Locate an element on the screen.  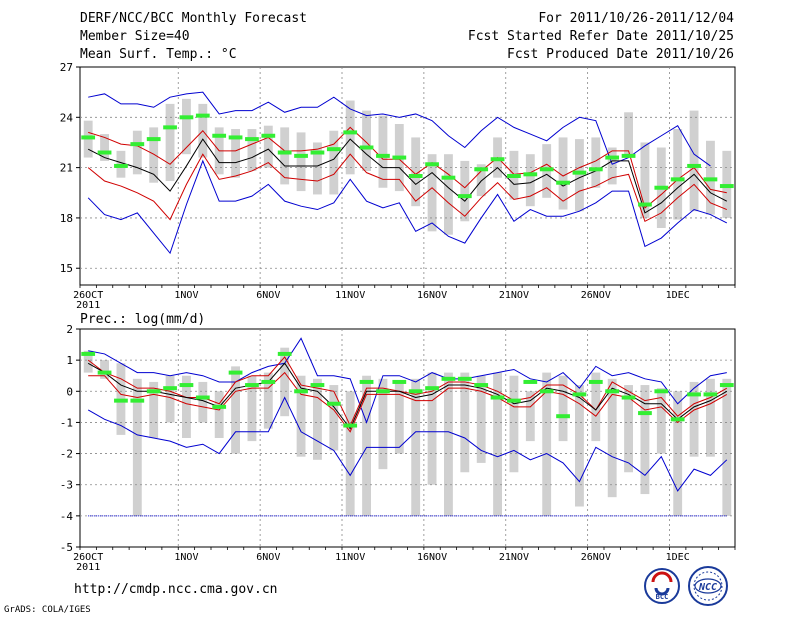
header-start-date: Fcst Started Refer Date 2011/10/25 is located at coordinates (600, 36).